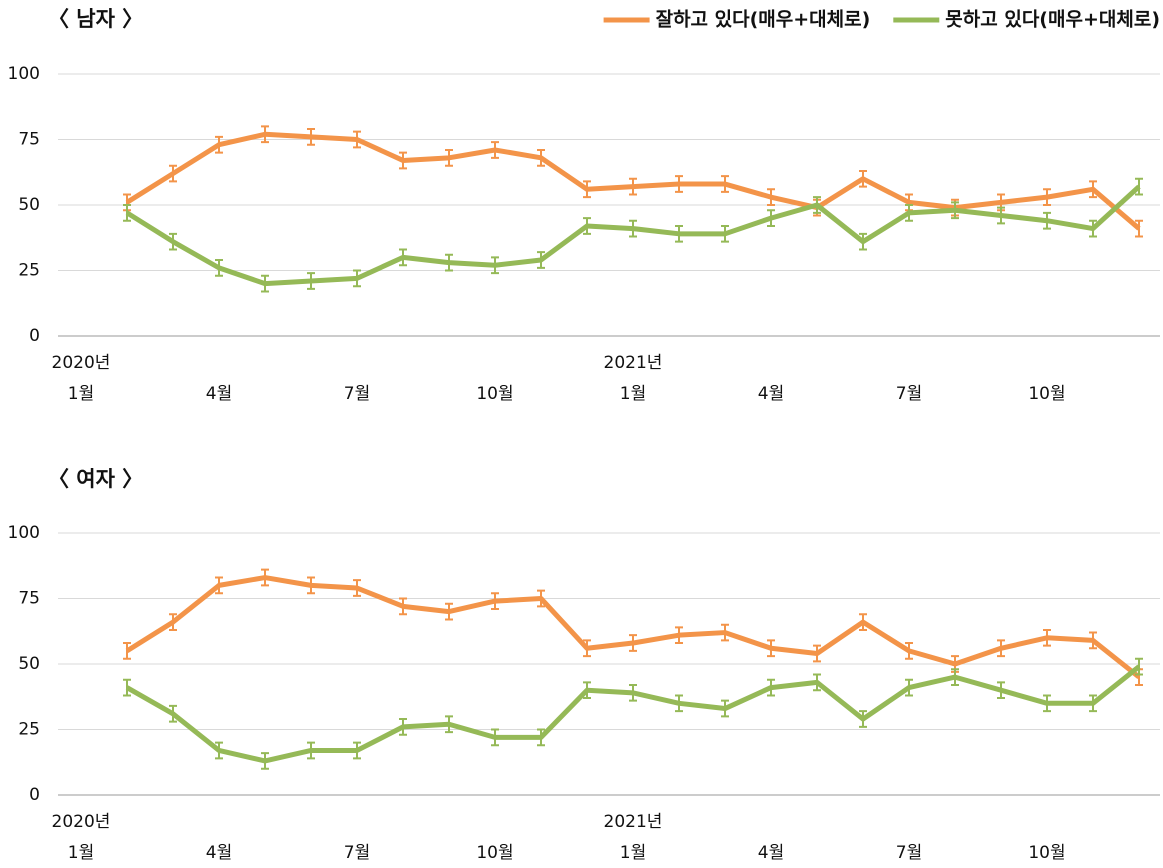 The height and width of the screenshot is (868, 1163). What do you see at coordinates (633, 714) in the screenshot?
I see `series-line` at bounding box center [633, 714].